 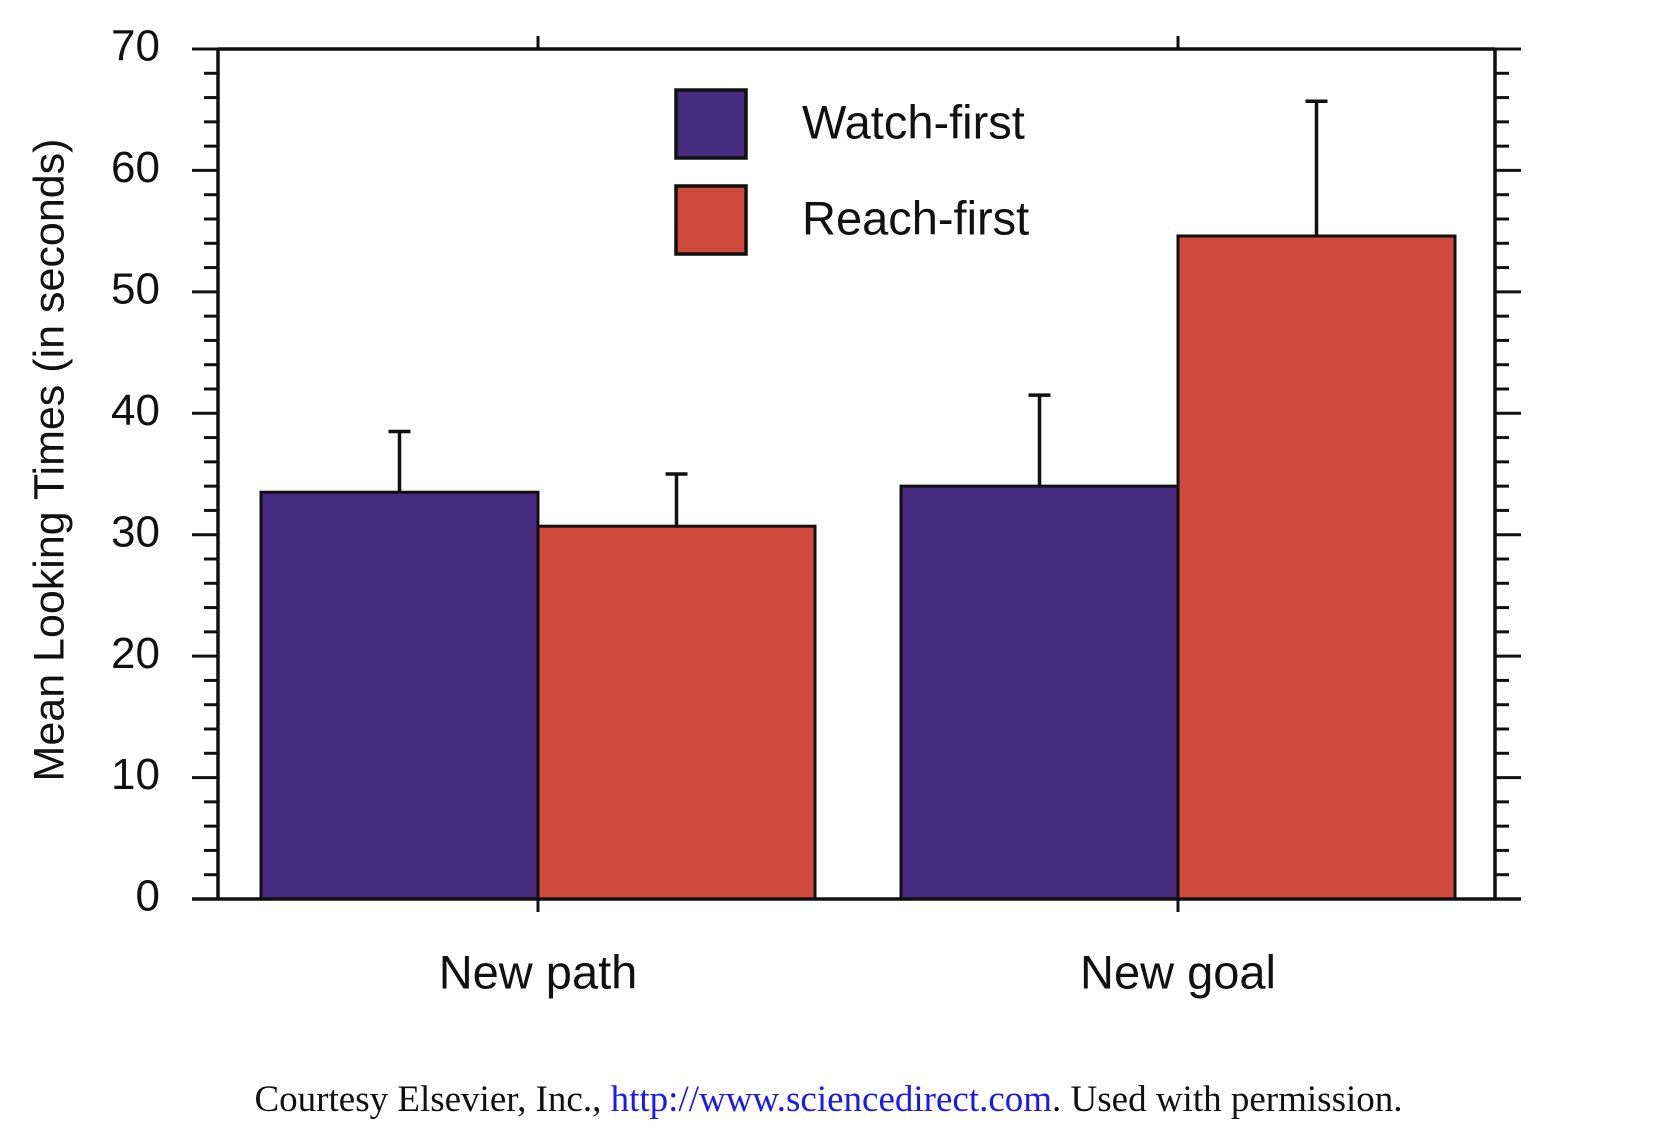 What do you see at coordinates (851, 172) in the screenshot?
I see `legend: Watch-first Reach-first` at bounding box center [851, 172].